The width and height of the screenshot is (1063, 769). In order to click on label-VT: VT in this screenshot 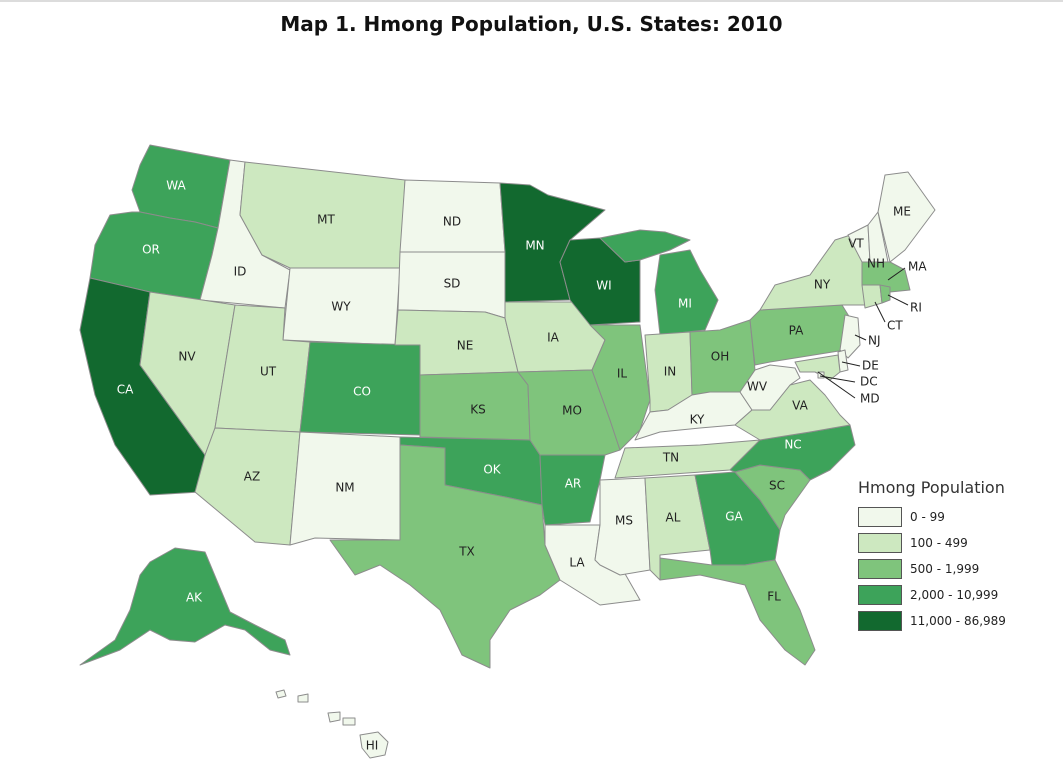, I will do `click(856, 244)`.